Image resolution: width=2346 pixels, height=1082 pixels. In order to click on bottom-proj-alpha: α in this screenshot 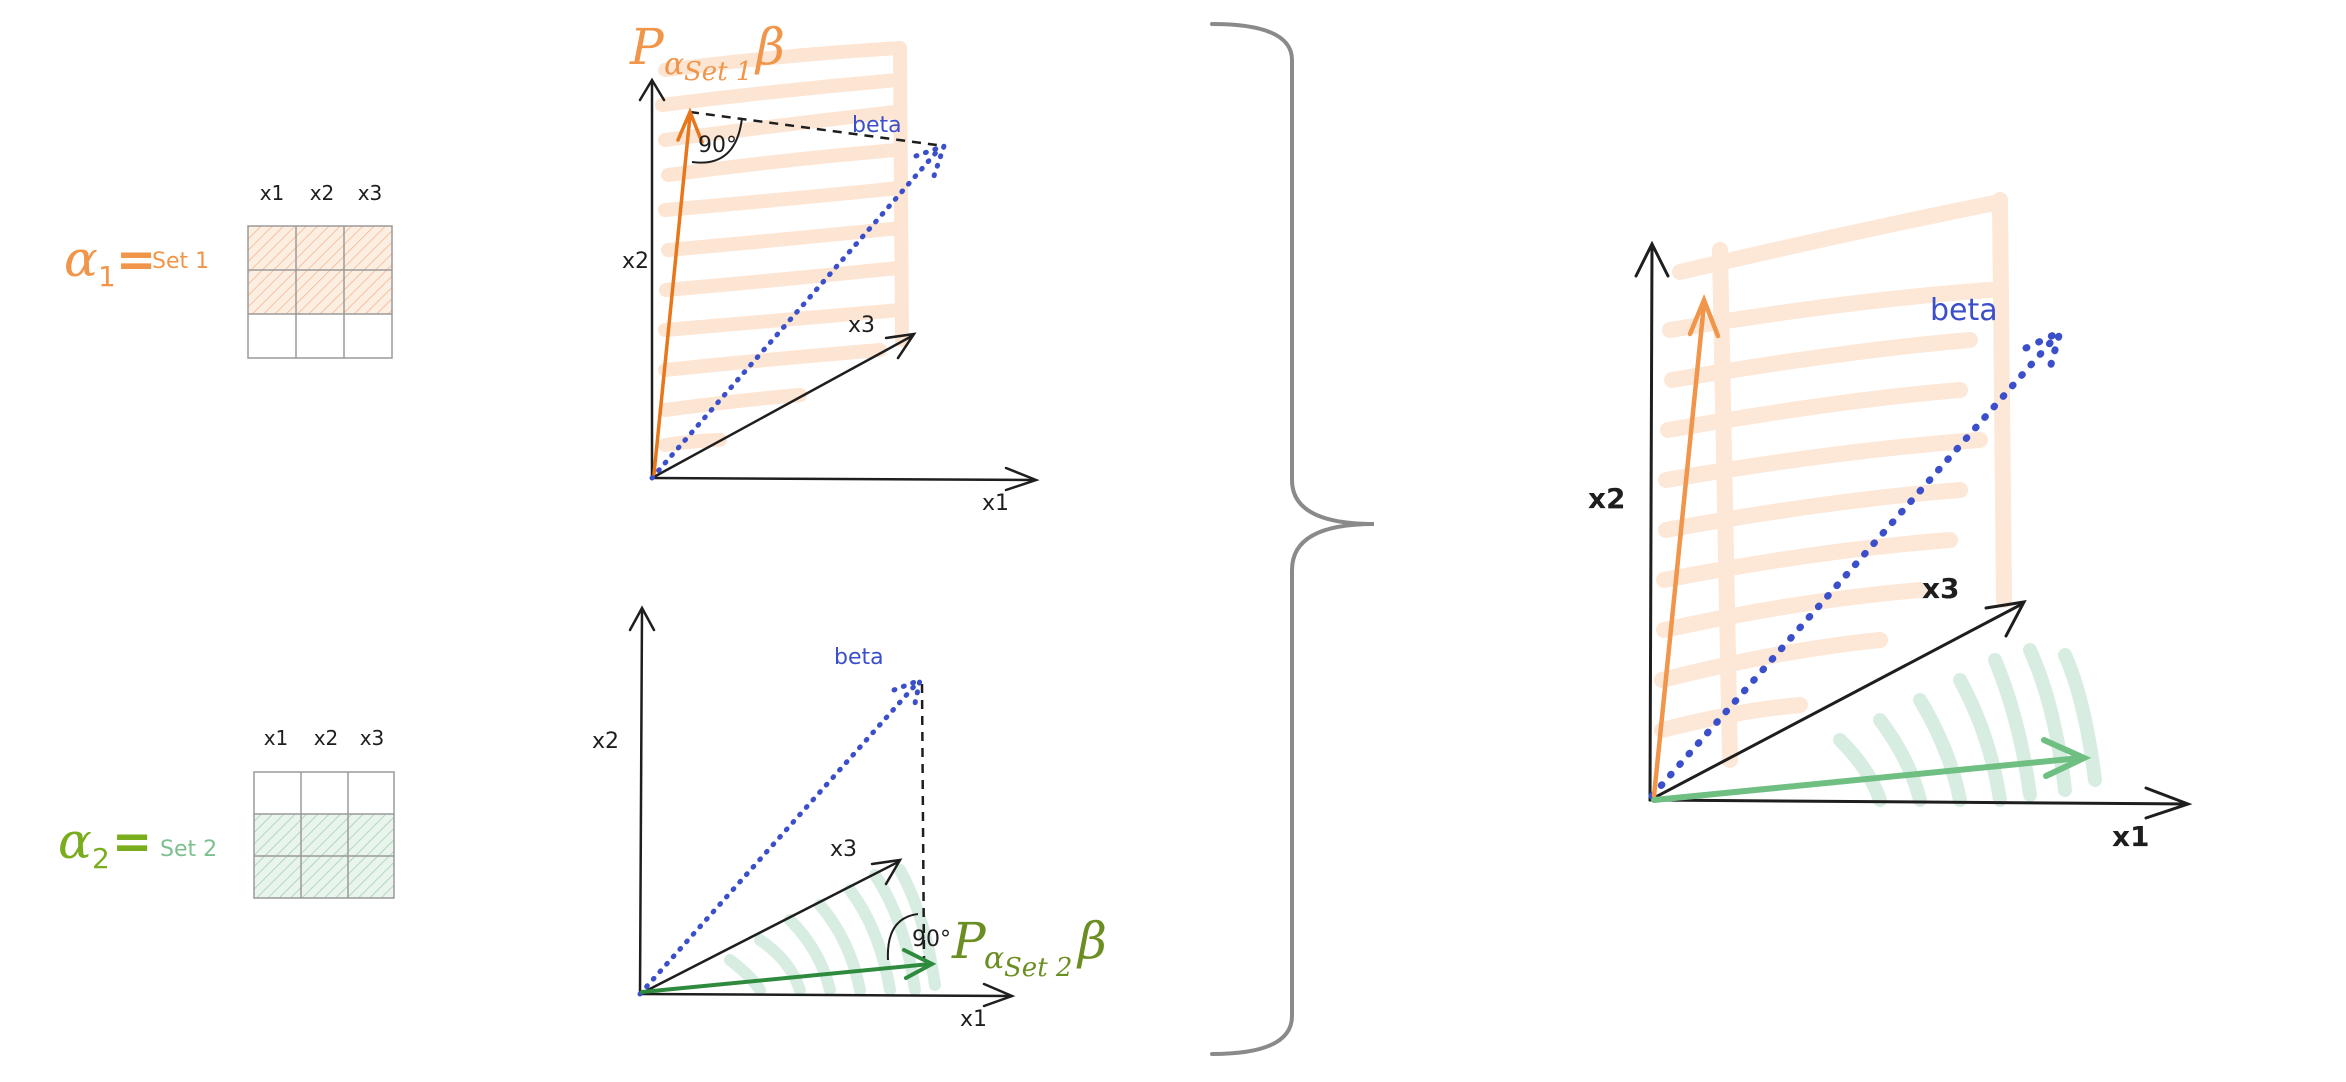, I will do `click(994, 958)`.